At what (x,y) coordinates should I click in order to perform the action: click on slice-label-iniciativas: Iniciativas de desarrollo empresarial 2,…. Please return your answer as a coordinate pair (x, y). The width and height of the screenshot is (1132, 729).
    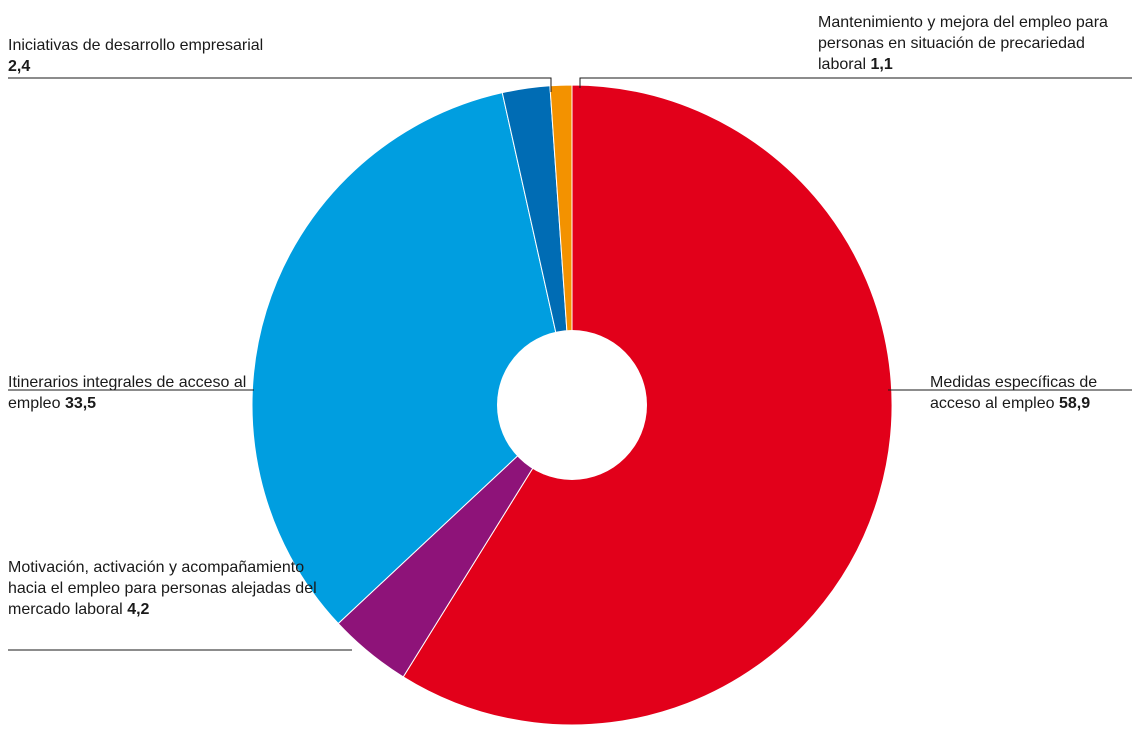
    Looking at the image, I should click on (138, 56).